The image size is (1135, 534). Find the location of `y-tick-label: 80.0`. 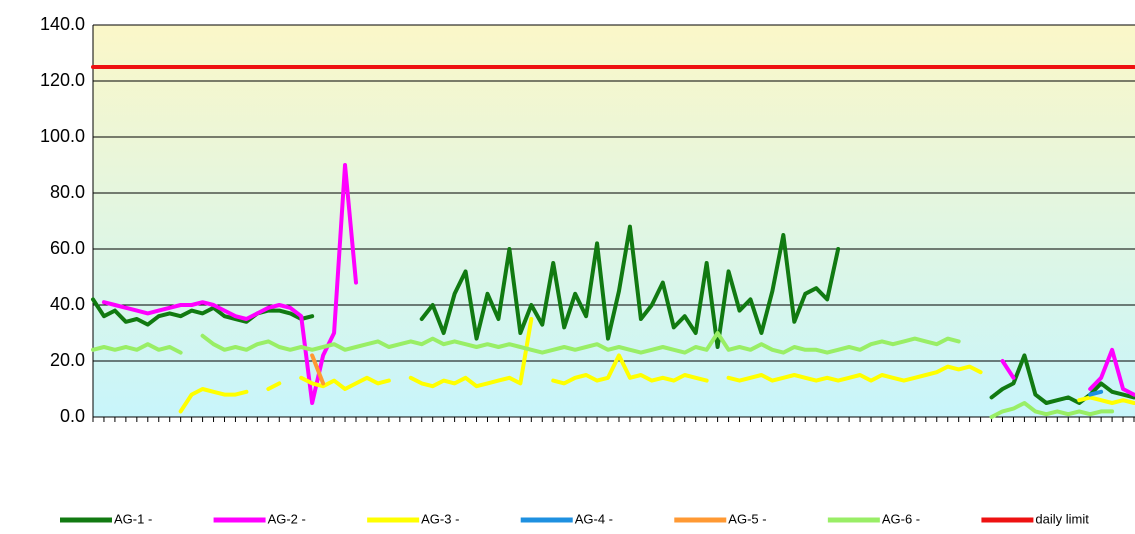

y-tick-label: 80.0 is located at coordinates (67, 192).